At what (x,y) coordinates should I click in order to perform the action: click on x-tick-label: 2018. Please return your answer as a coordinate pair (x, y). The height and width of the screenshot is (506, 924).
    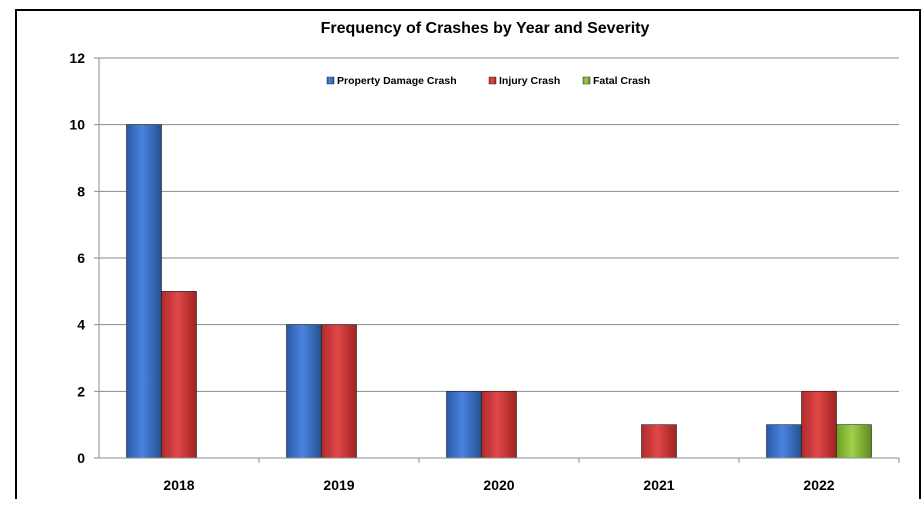
    Looking at the image, I should click on (178, 485).